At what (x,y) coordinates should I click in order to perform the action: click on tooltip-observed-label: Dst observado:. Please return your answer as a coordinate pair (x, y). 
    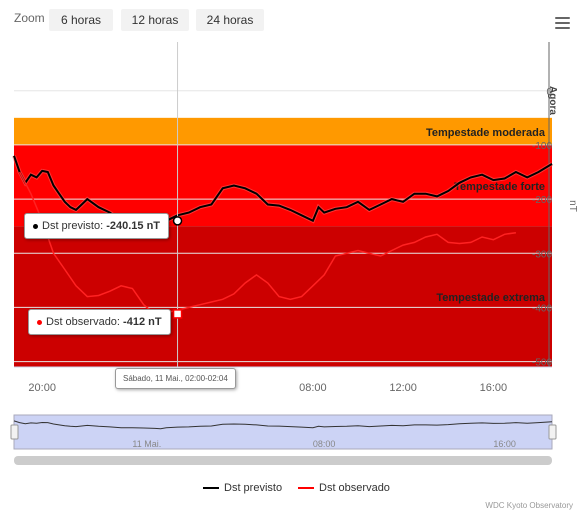
    Looking at the image, I should click on (83, 322).